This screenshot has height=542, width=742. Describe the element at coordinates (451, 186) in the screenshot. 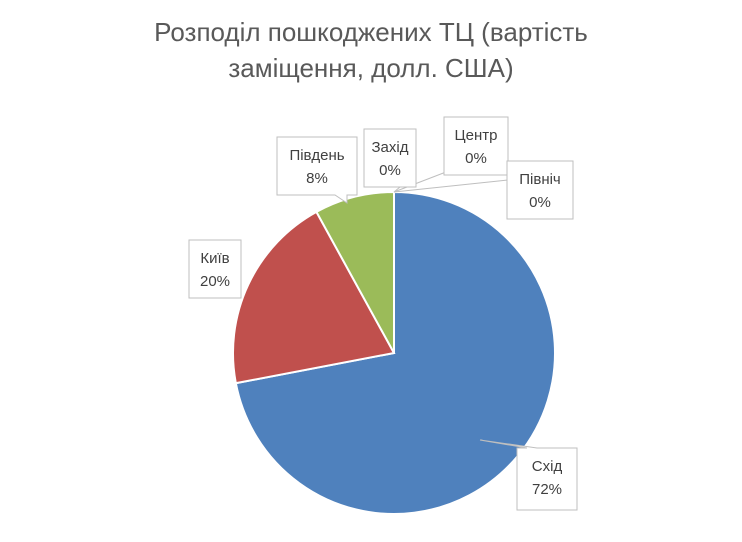

I see `leader-line-north` at that location.